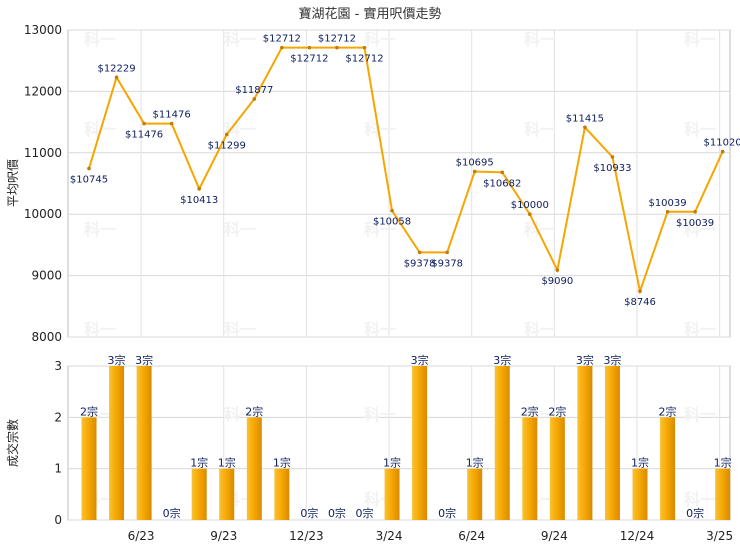 The image size is (740, 550). I want to click on price-label: $12229, so click(116, 68).